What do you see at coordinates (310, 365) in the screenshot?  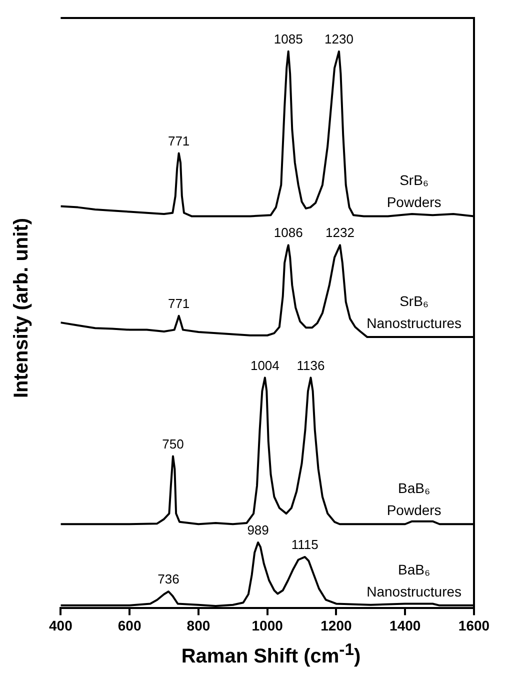 I see `annotation: 1136` at bounding box center [310, 365].